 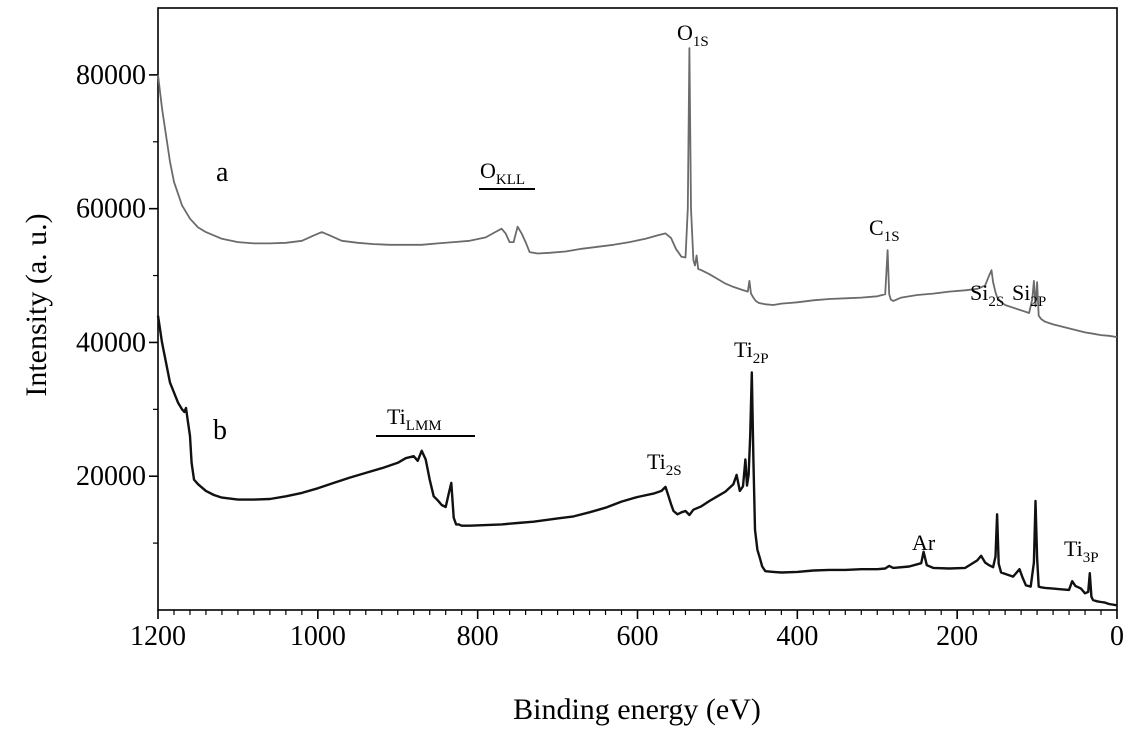 What do you see at coordinates (664, 464) in the screenshot?
I see `ti2s-label: Ti2S` at bounding box center [664, 464].